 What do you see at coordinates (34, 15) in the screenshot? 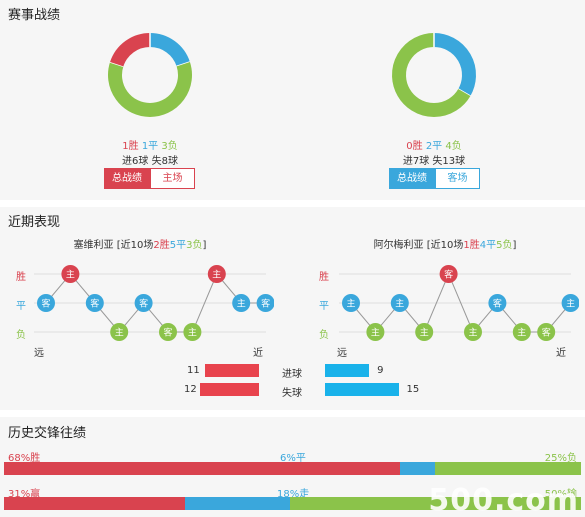
I see `section-title: 赛事战绩` at bounding box center [34, 15].